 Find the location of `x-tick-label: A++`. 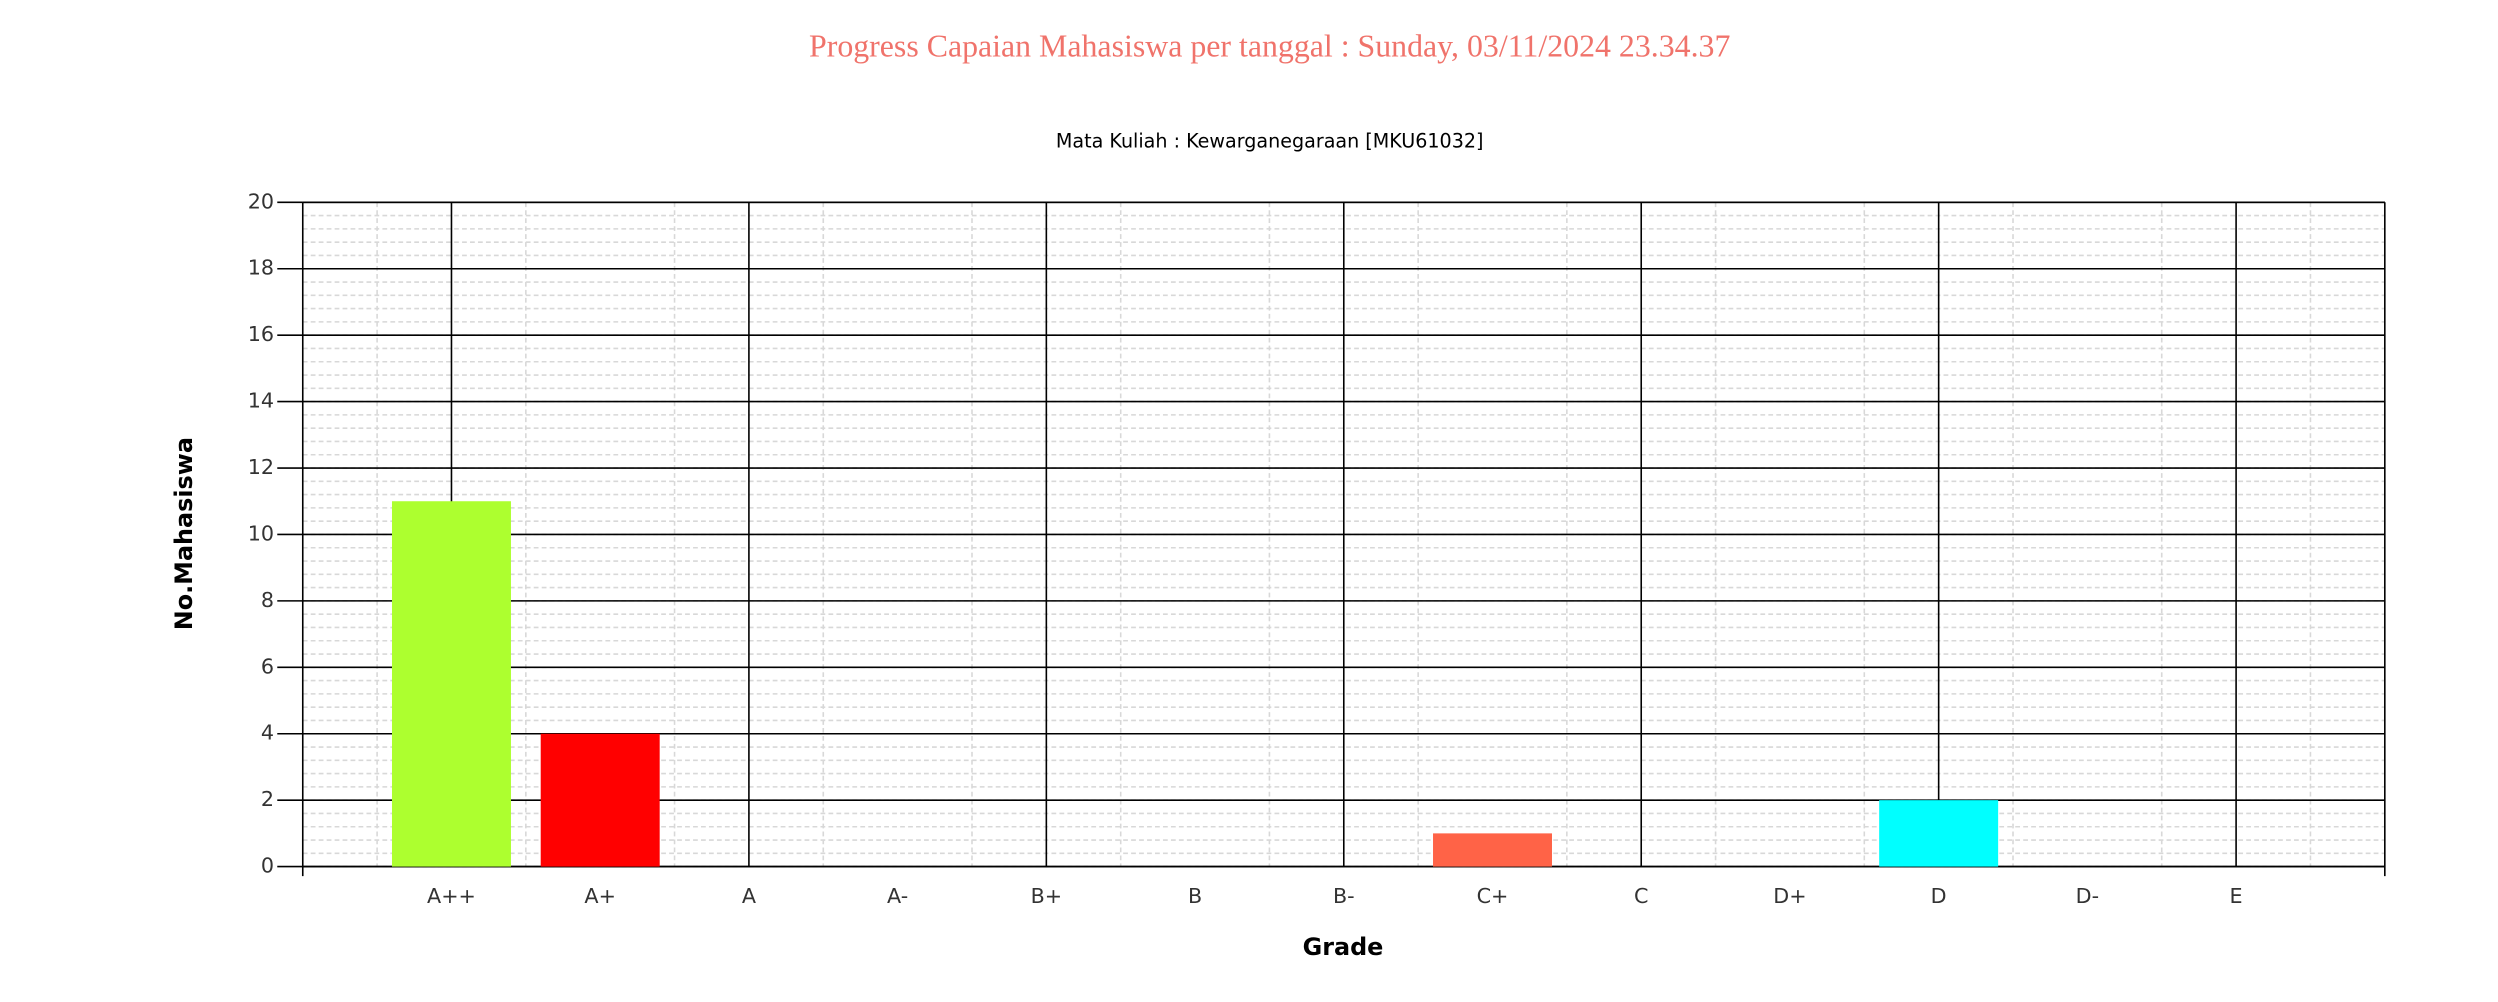

x-tick-label: A++ is located at coordinates (451, 896).